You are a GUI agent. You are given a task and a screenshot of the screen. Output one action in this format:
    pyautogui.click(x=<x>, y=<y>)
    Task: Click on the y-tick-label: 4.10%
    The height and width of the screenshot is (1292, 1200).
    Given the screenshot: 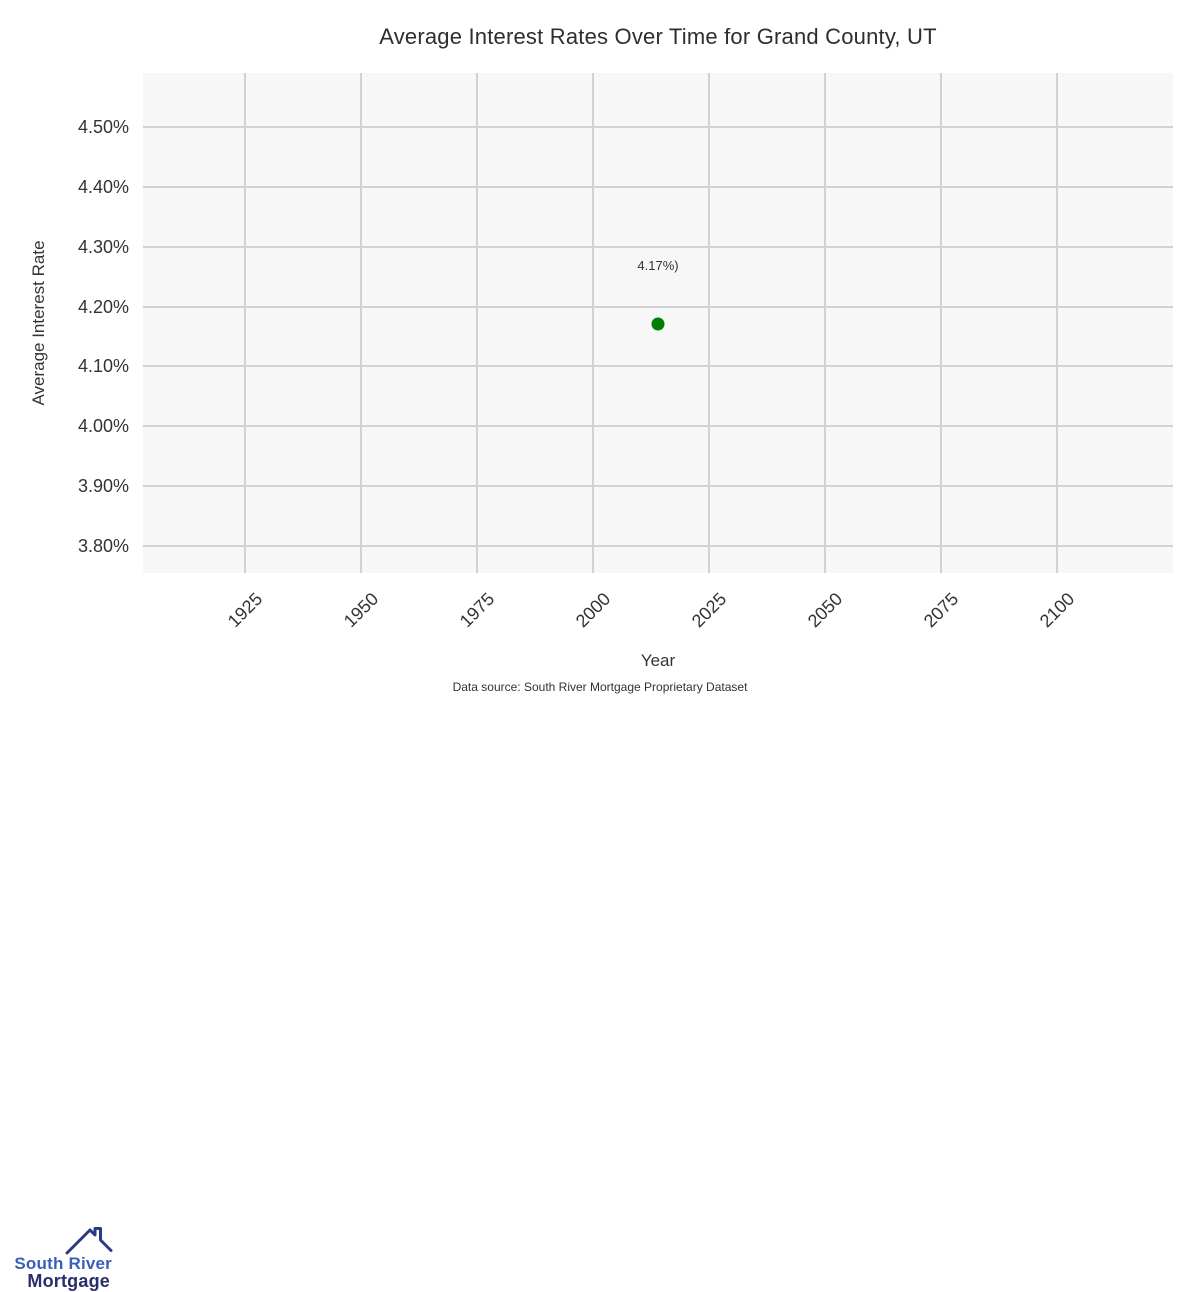 What is the action you would take?
    pyautogui.click(x=103, y=366)
    